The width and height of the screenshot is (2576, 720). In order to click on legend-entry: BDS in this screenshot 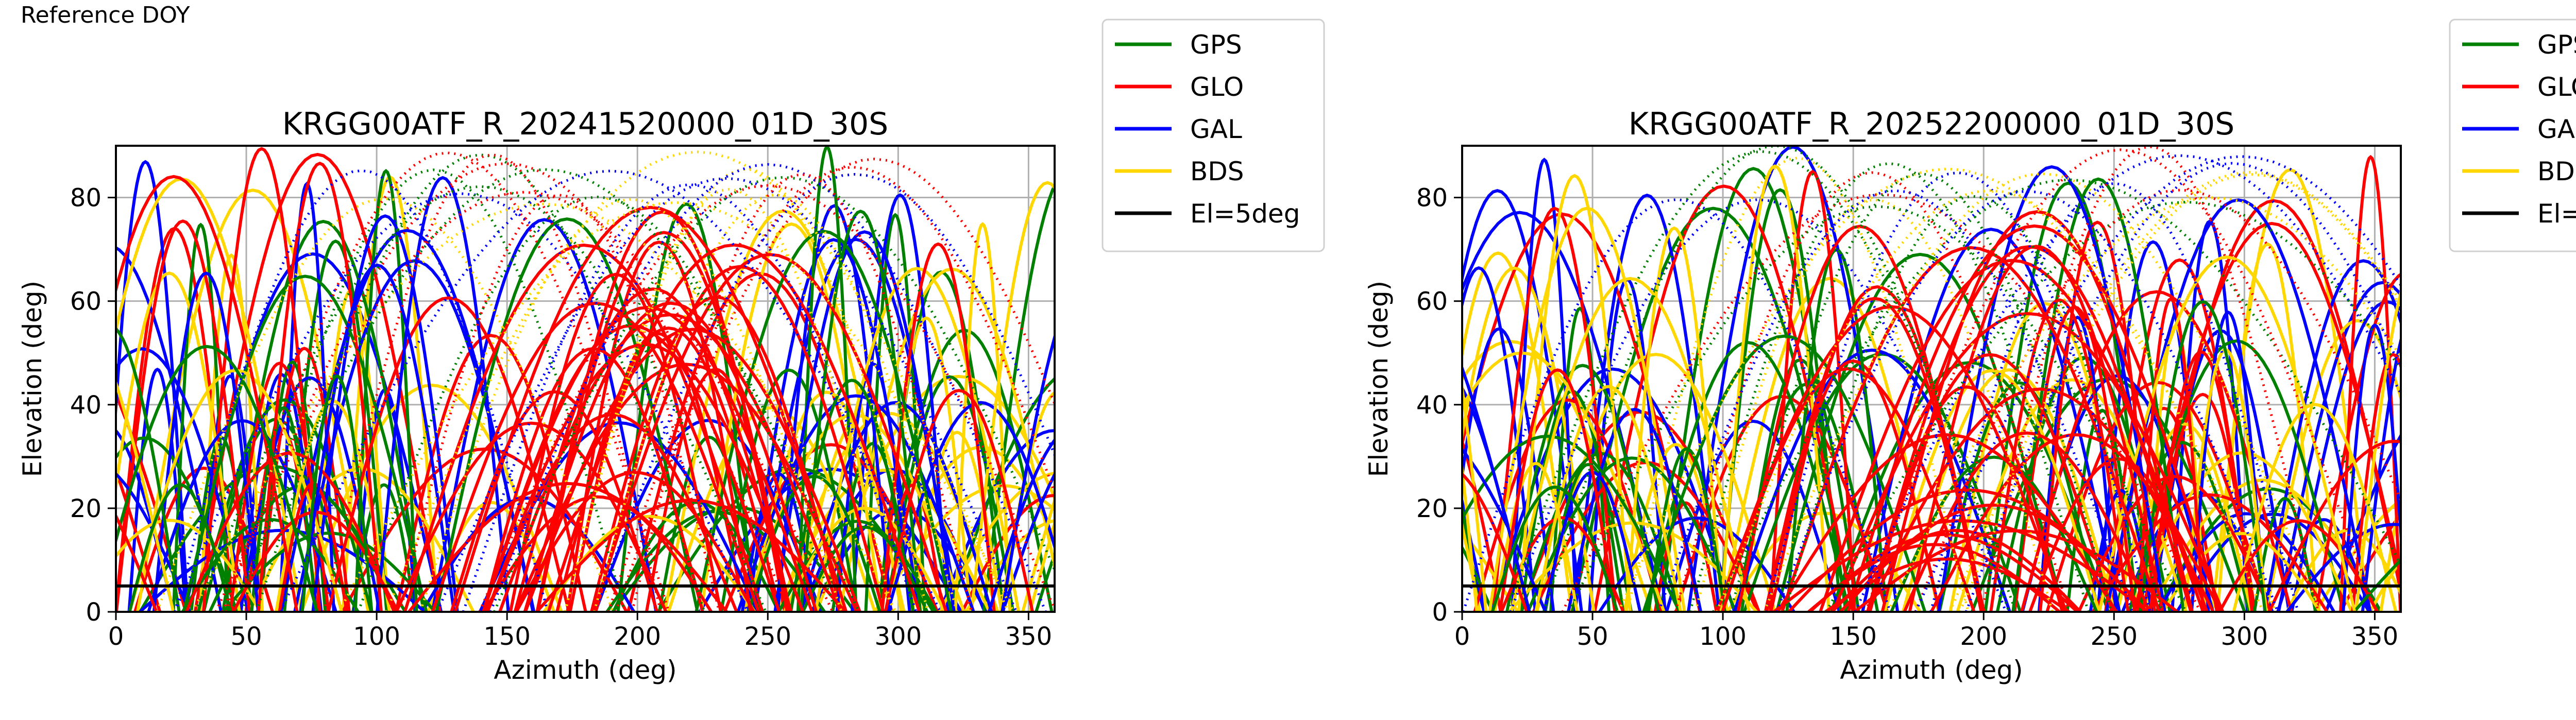, I will do `click(1217, 171)`.